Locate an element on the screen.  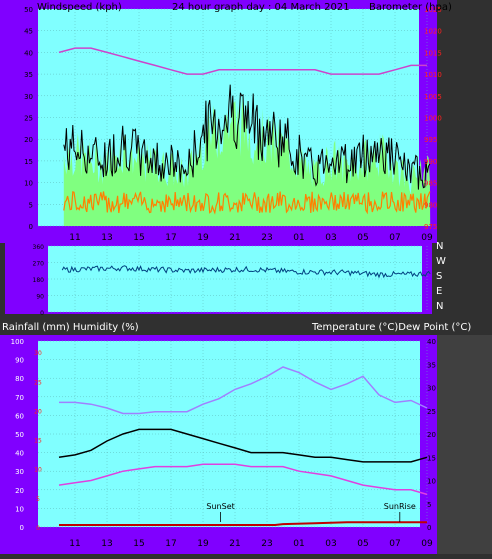
temp-x-tick: 03 is located at coordinates (330, 544).